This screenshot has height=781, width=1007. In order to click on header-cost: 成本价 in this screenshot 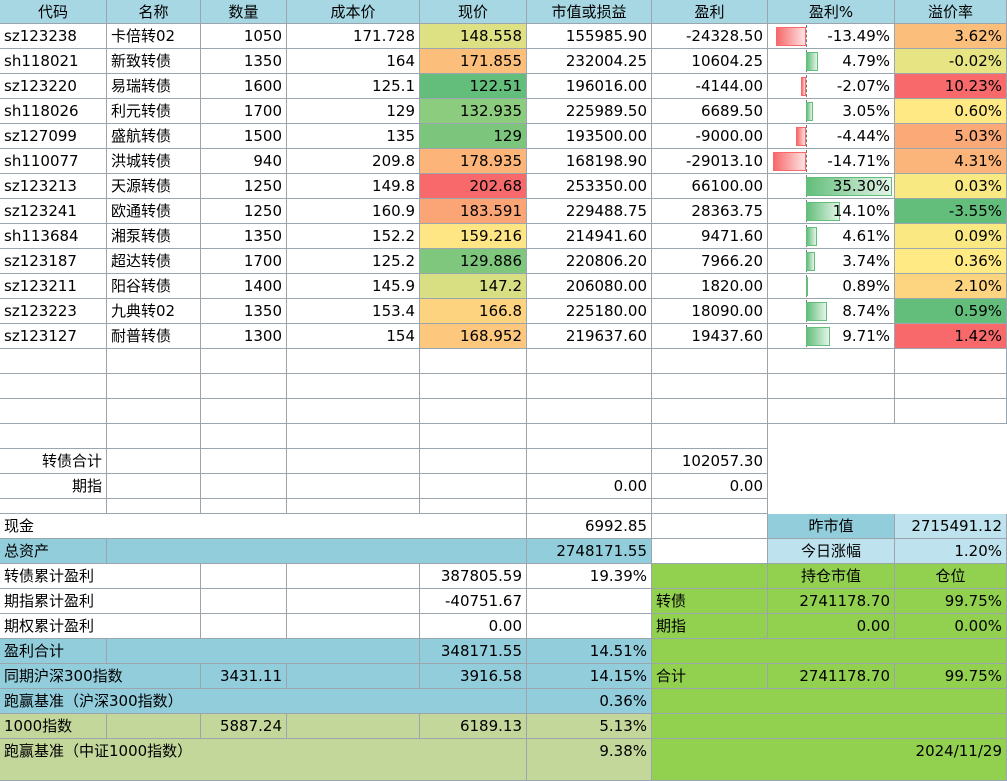, I will do `click(353, 12)`.